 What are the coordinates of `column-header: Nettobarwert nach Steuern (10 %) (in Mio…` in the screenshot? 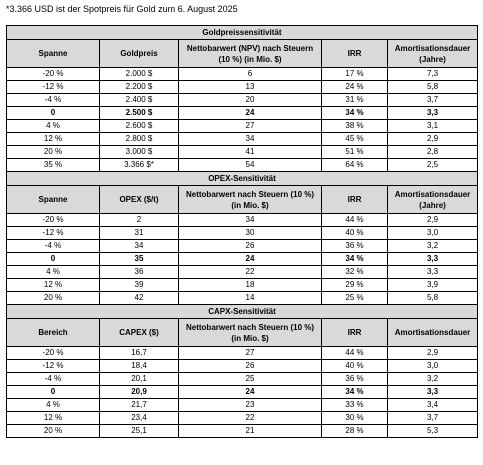 It's located at (250, 199).